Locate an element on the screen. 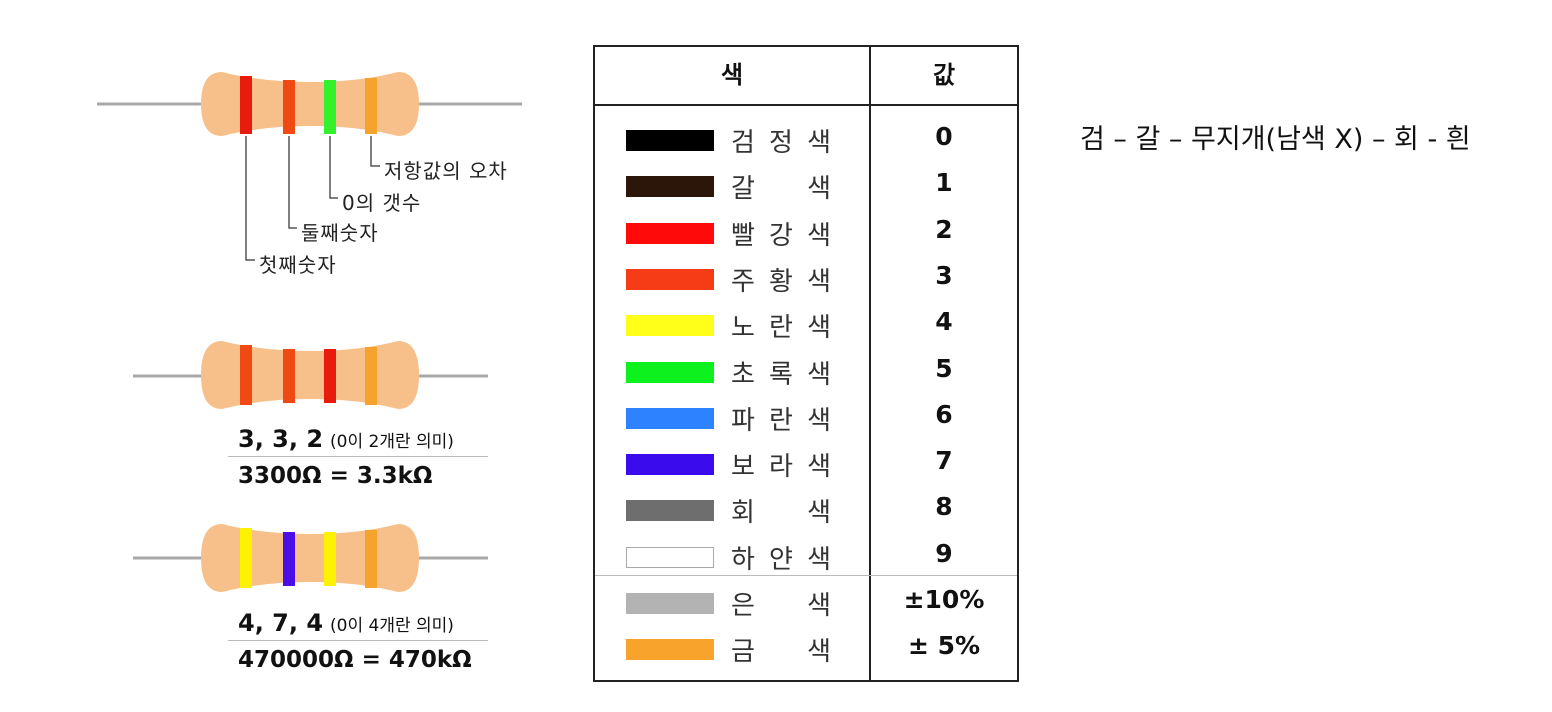 This screenshot has height=712, width=1552. color-value: 6 is located at coordinates (944, 414).